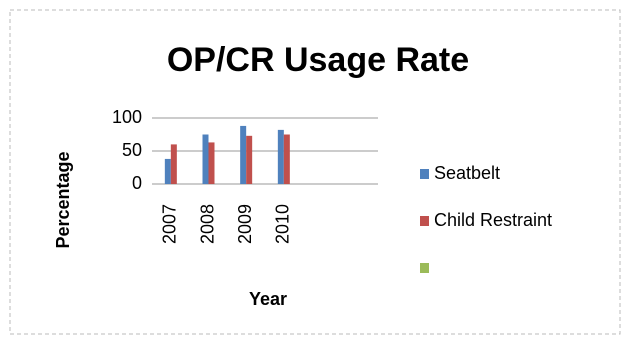 This screenshot has width=632, height=345. I want to click on legend-label: Seatbelt, so click(467, 173).